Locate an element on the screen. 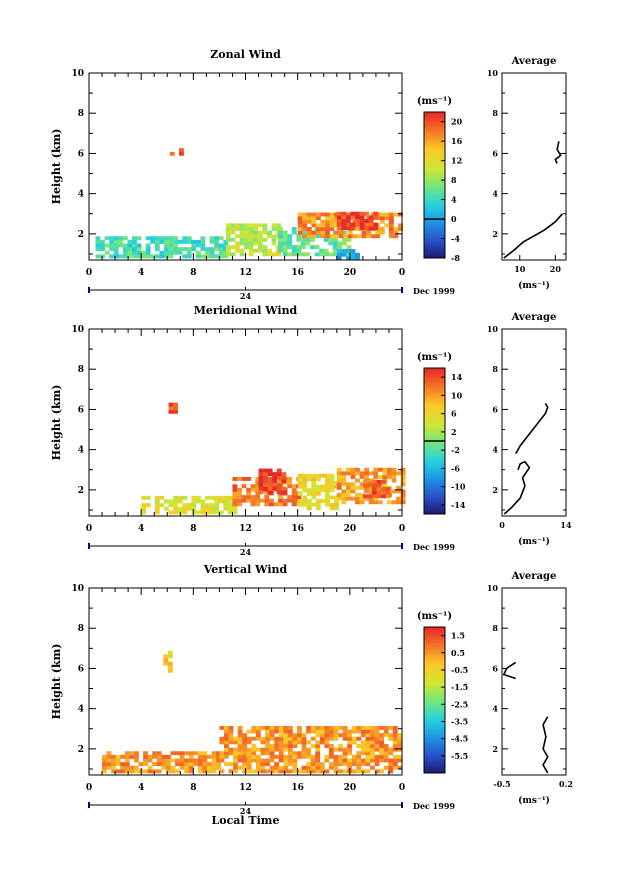  y-tick-label: 10 is located at coordinates (77, 330).